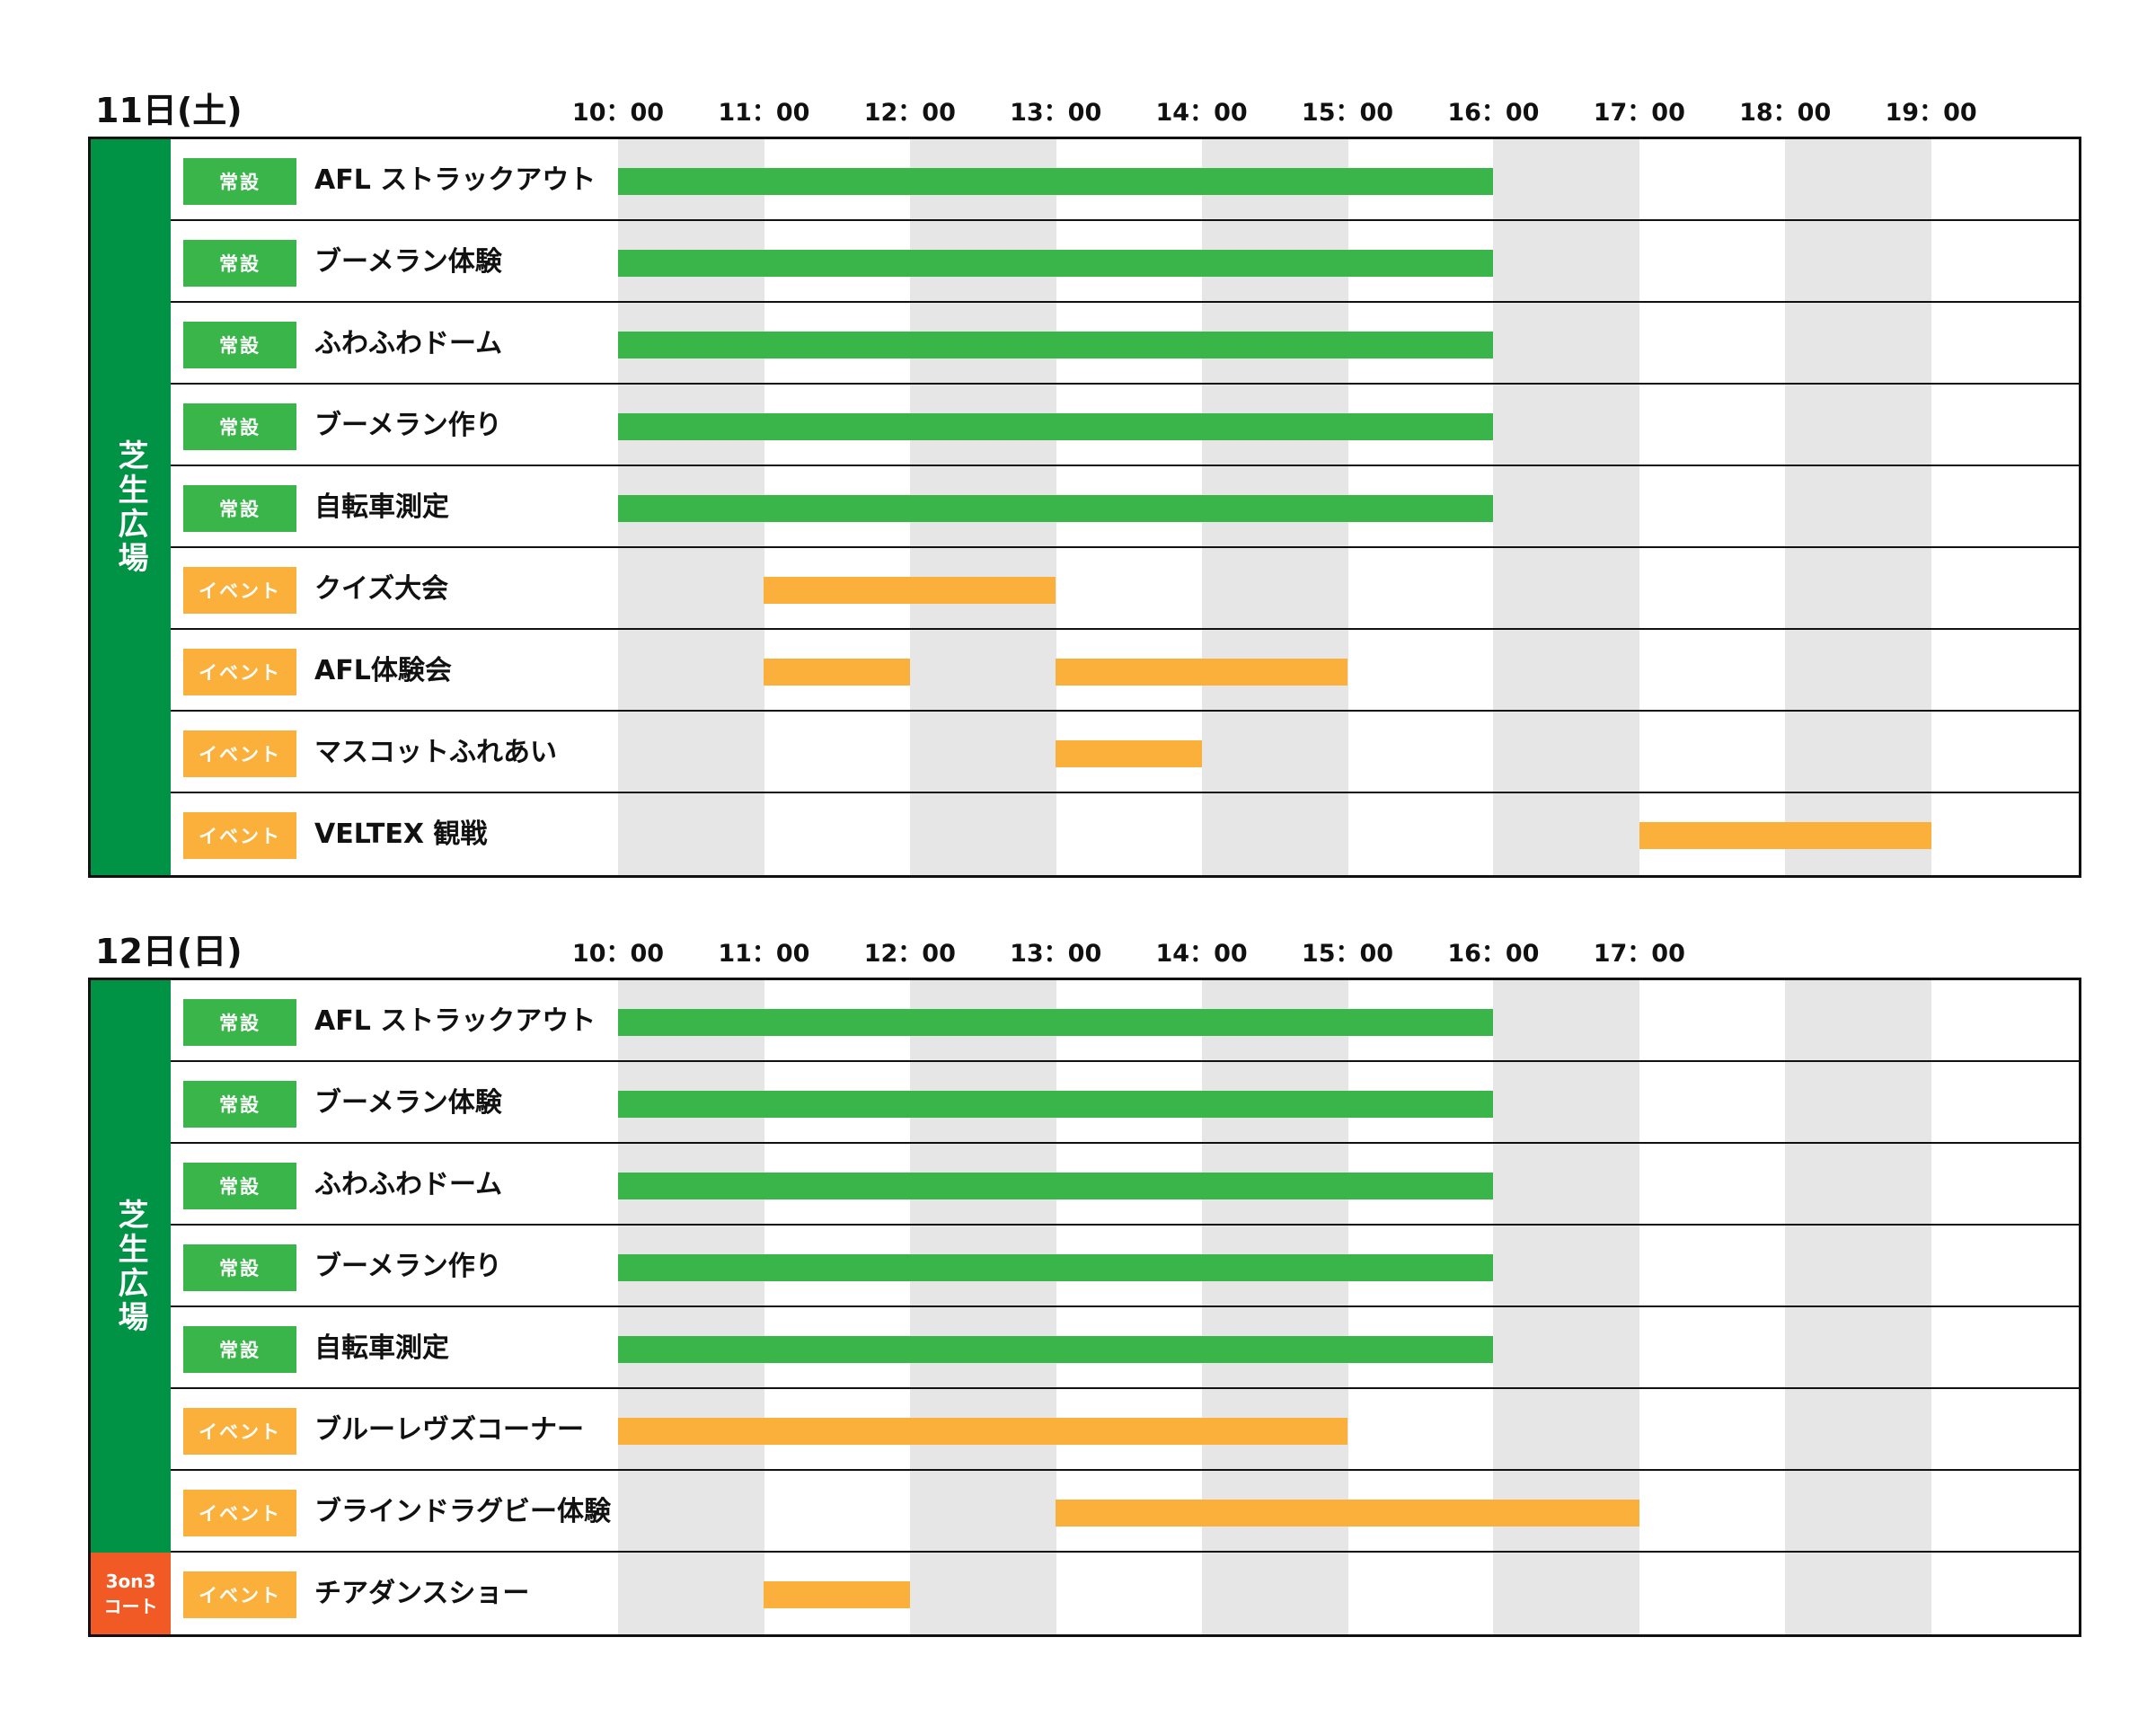 Image resolution: width=2156 pixels, height=1717 pixels. What do you see at coordinates (1125, 834) in the screenshot?
I see `schedule-row: イベント VELTEX 観戦` at bounding box center [1125, 834].